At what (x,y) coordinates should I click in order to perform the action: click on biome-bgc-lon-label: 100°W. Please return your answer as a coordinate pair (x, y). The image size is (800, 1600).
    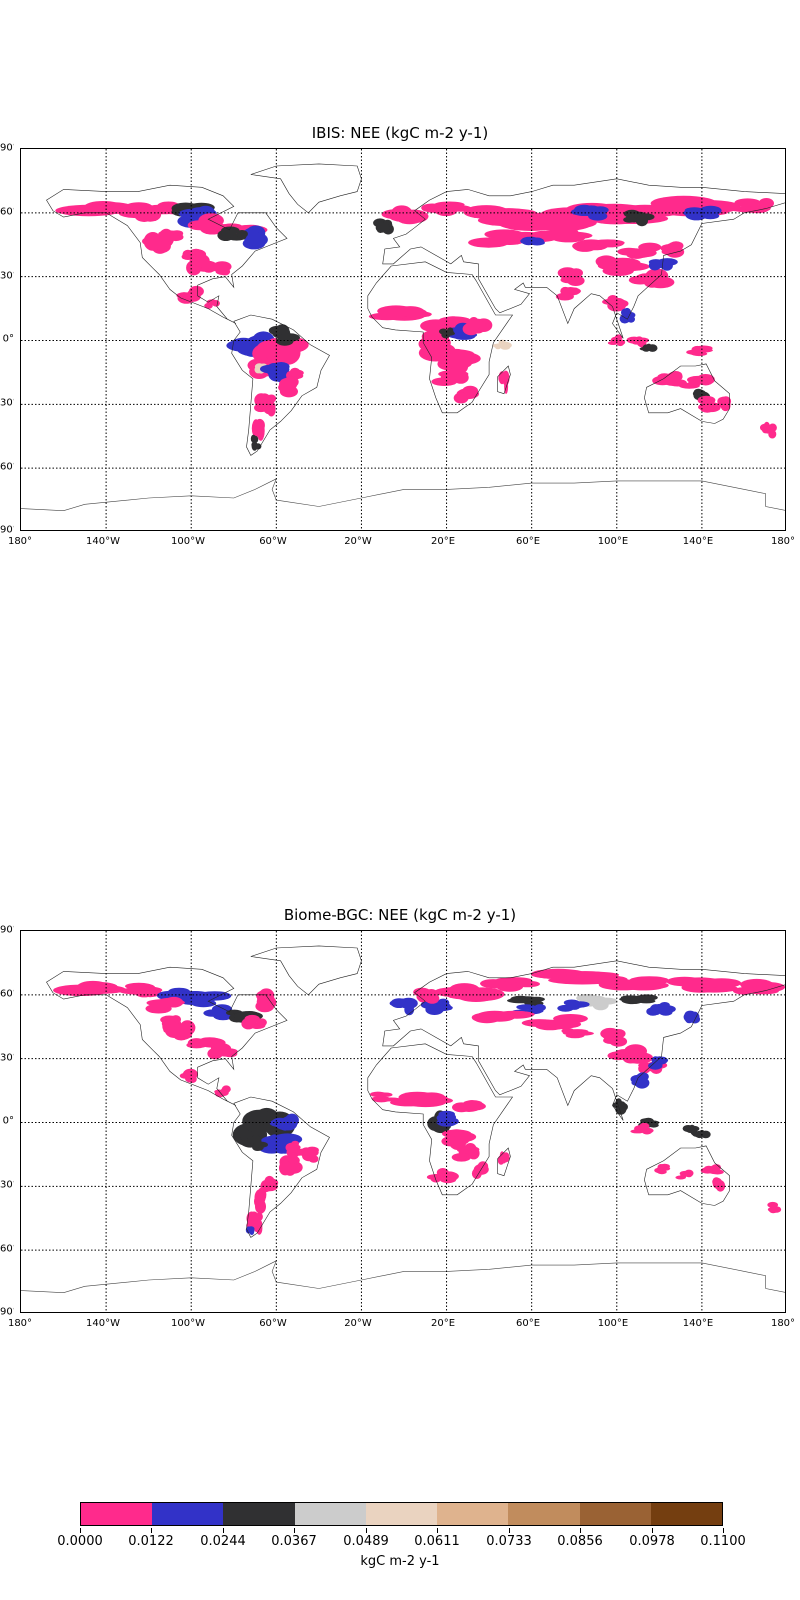
    Looking at the image, I should click on (188, 1323).